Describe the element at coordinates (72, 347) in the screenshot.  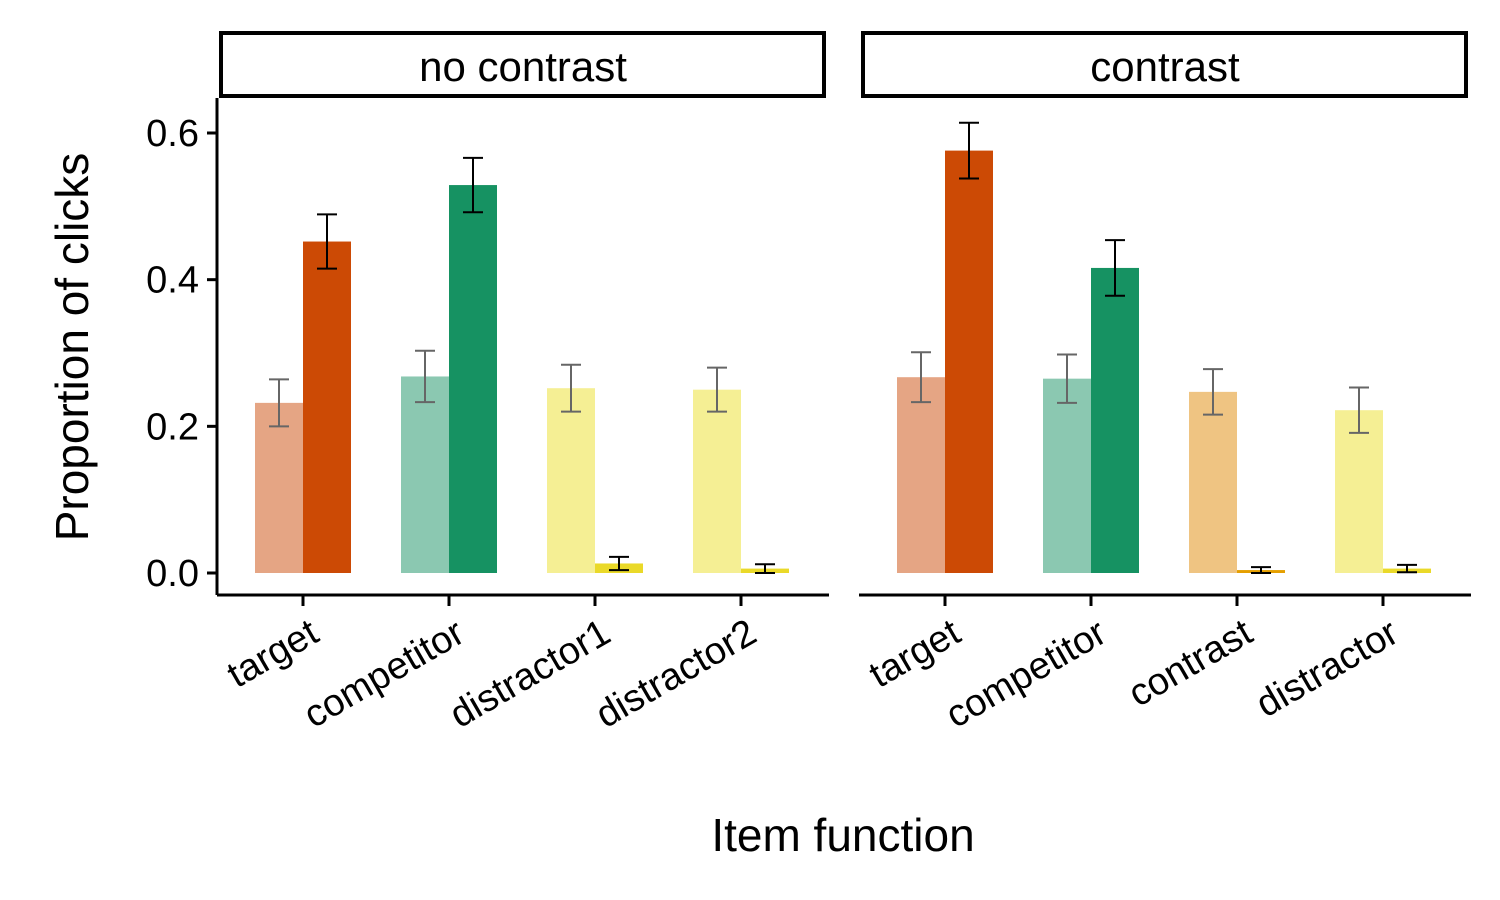
I see `y-axis-title: Proportion of clicks` at that location.